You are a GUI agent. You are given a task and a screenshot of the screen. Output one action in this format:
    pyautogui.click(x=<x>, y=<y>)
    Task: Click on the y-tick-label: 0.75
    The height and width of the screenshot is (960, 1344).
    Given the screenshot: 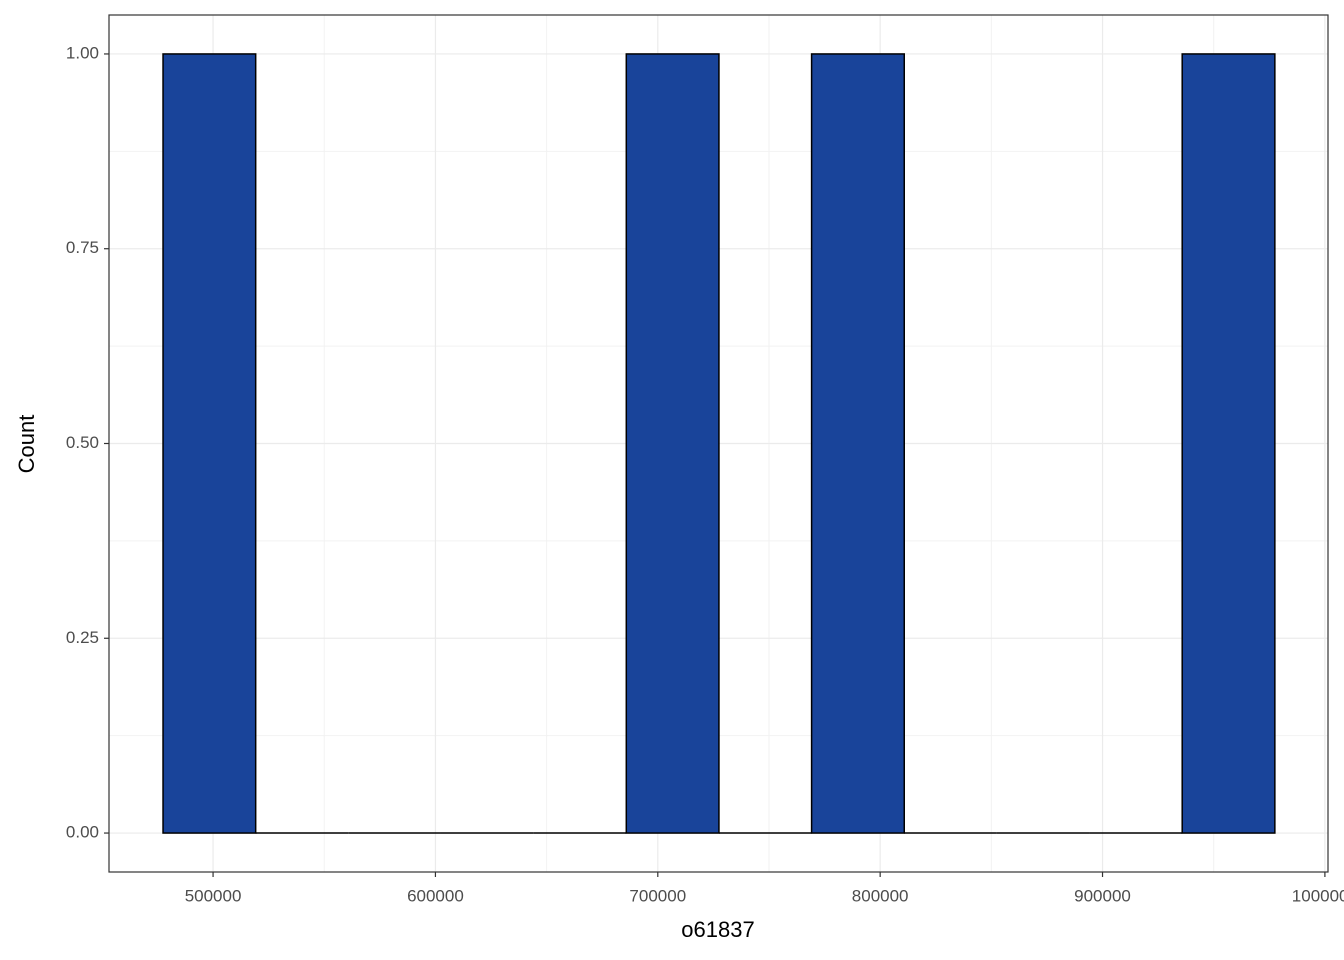 What is the action you would take?
    pyautogui.click(x=82, y=247)
    